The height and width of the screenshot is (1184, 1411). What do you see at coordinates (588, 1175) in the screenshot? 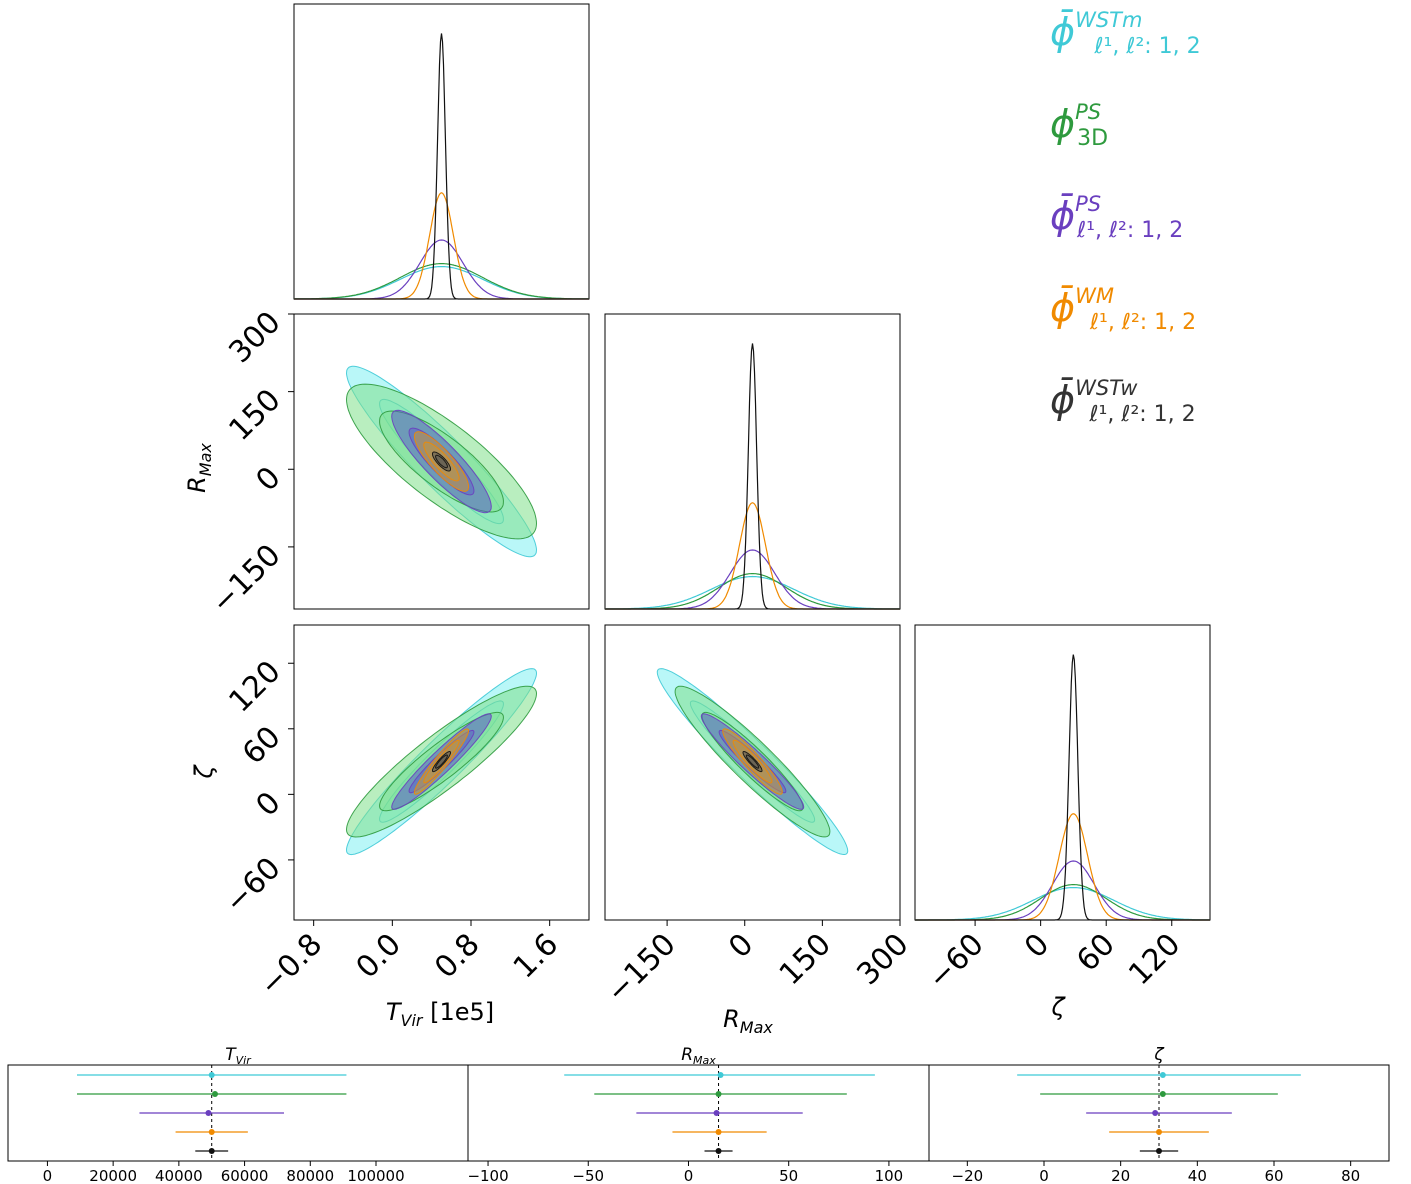
I see `tick-label: −50` at bounding box center [588, 1175].